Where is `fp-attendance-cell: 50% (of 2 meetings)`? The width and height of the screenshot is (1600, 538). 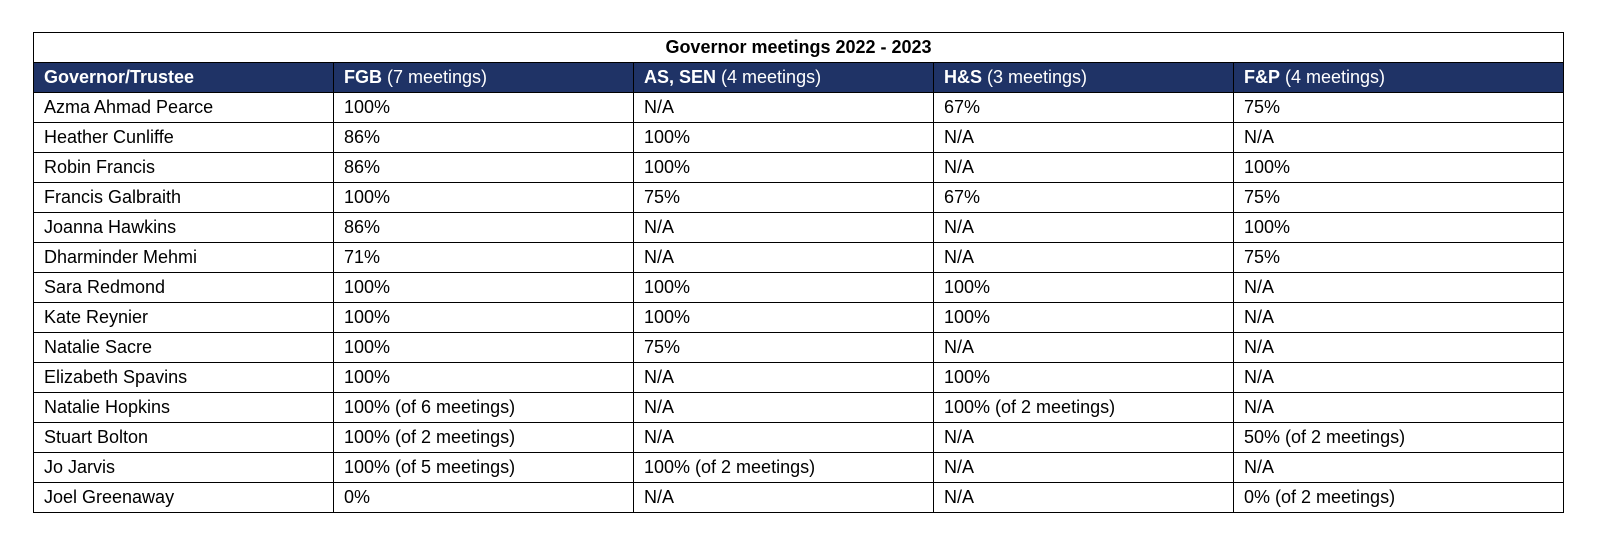 fp-attendance-cell: 50% (of 2 meetings) is located at coordinates (1398, 437).